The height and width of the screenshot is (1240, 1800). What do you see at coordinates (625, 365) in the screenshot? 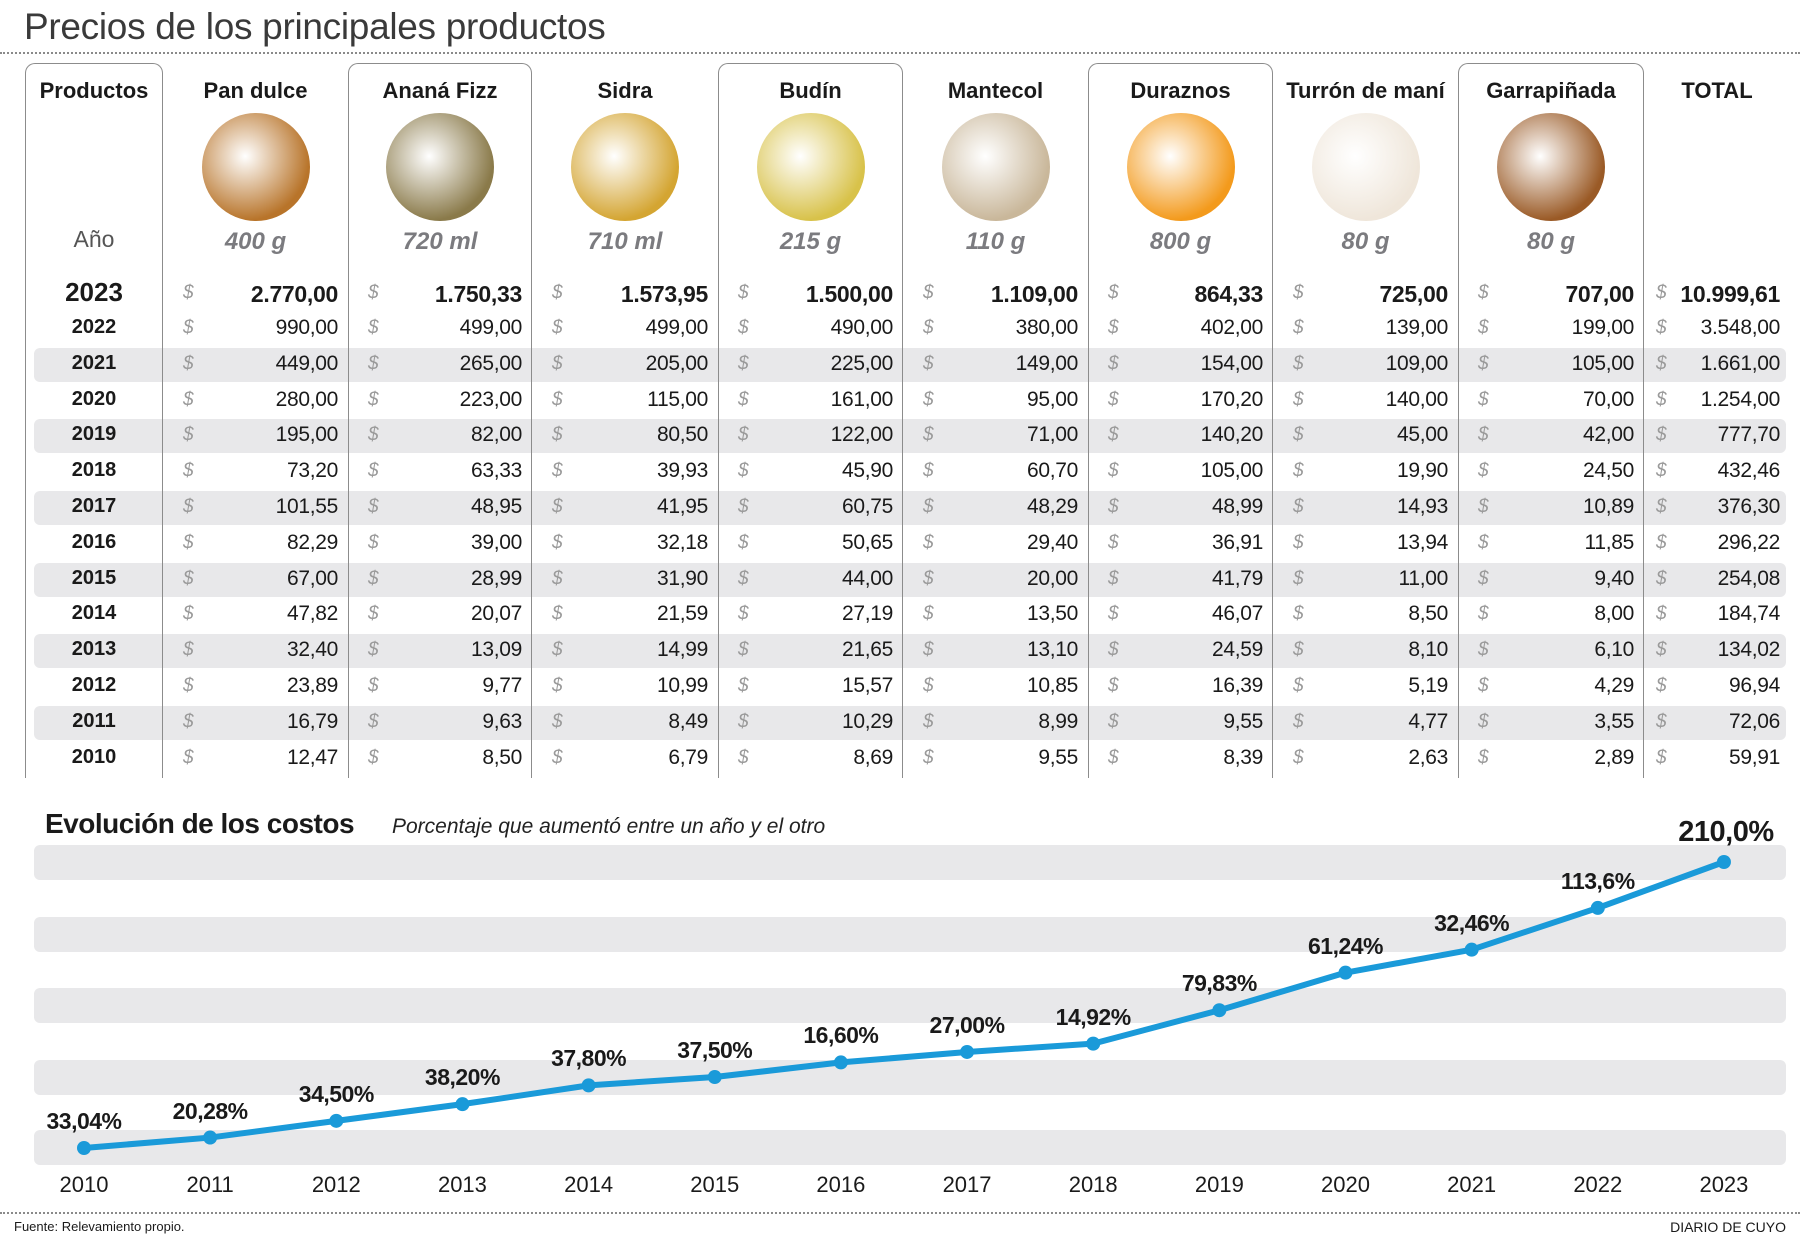
I see `price-cell: $205,00` at bounding box center [625, 365].